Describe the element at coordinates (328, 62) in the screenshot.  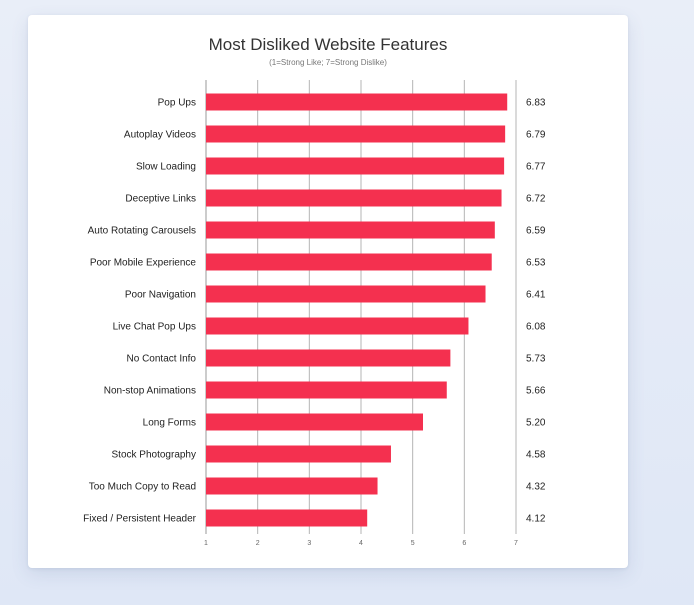
I see `chart-subtitle: (1=Strong Like; 7=Strong Dislike)` at that location.